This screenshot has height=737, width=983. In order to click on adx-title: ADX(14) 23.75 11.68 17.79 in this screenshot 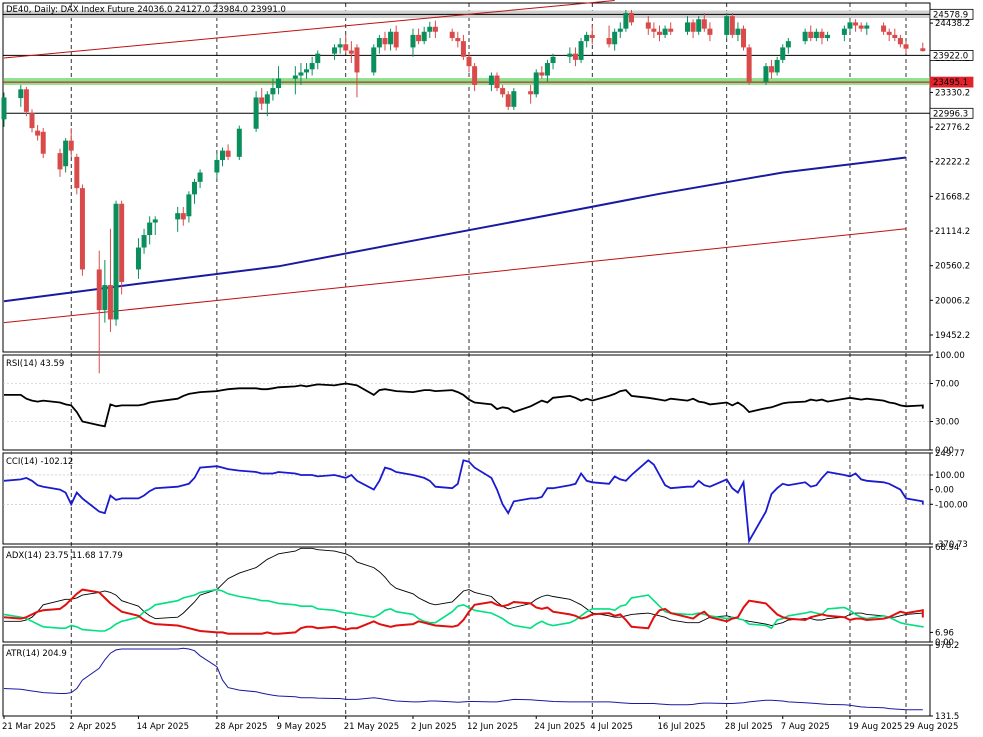, I will do `click(64, 556)`.